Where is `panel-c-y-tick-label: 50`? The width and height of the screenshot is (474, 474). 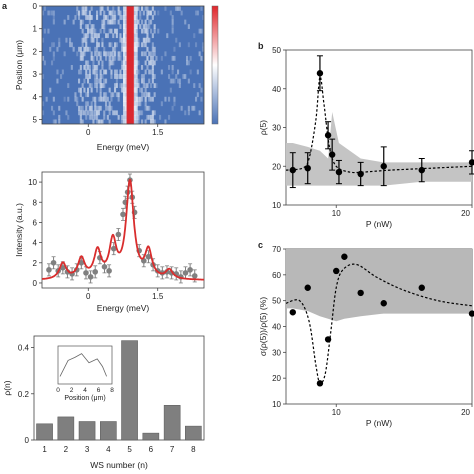 panel-c-y-tick-label: 50 is located at coordinates (276, 301).